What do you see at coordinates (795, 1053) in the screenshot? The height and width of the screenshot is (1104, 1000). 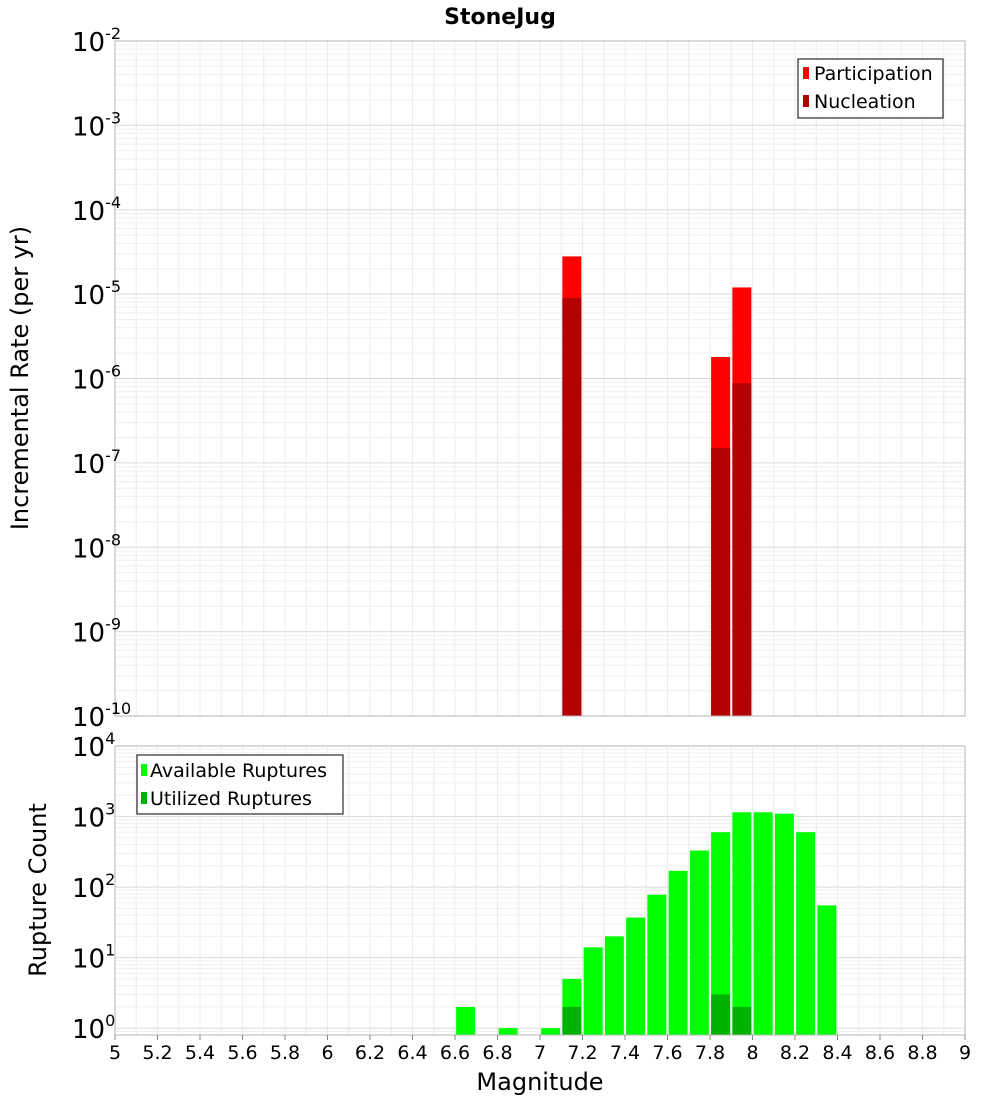 I see `x-tick-label: 8.2` at bounding box center [795, 1053].